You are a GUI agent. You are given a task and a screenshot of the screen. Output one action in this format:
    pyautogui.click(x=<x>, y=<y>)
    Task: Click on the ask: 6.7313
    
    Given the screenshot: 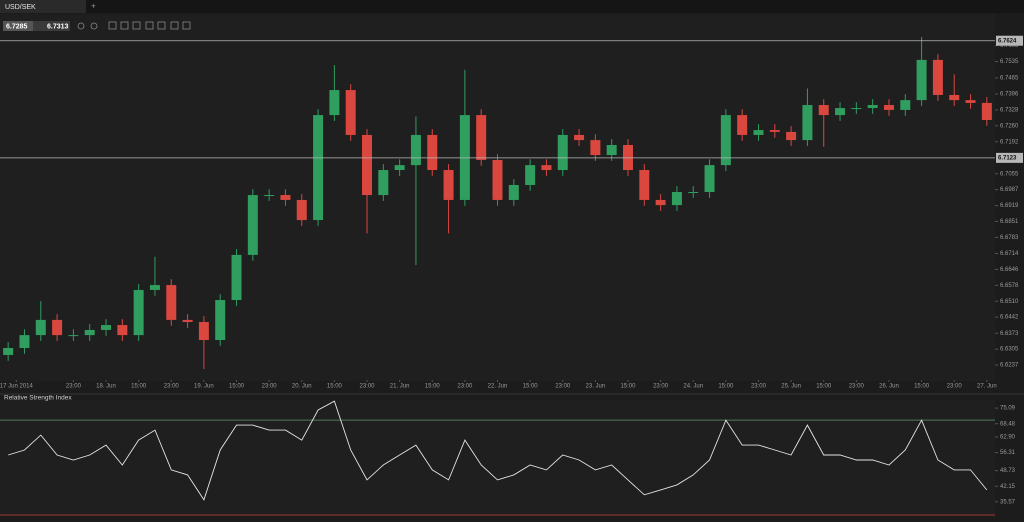 What is the action you would take?
    pyautogui.click(x=58, y=26)
    